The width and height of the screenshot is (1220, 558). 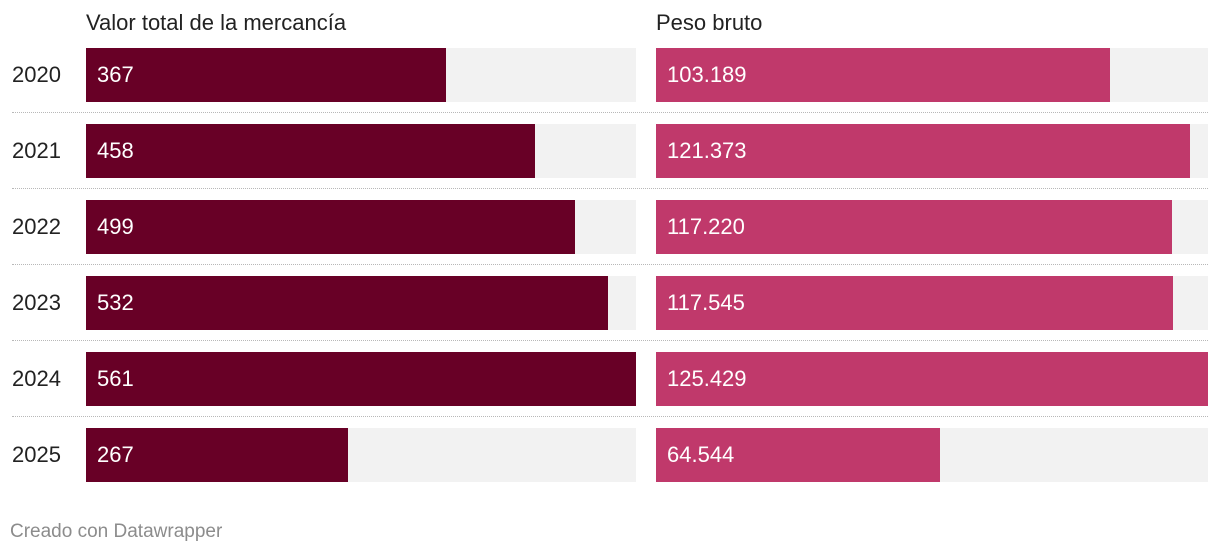 What do you see at coordinates (915, 303) in the screenshot?
I see `bar-2-2023` at bounding box center [915, 303].